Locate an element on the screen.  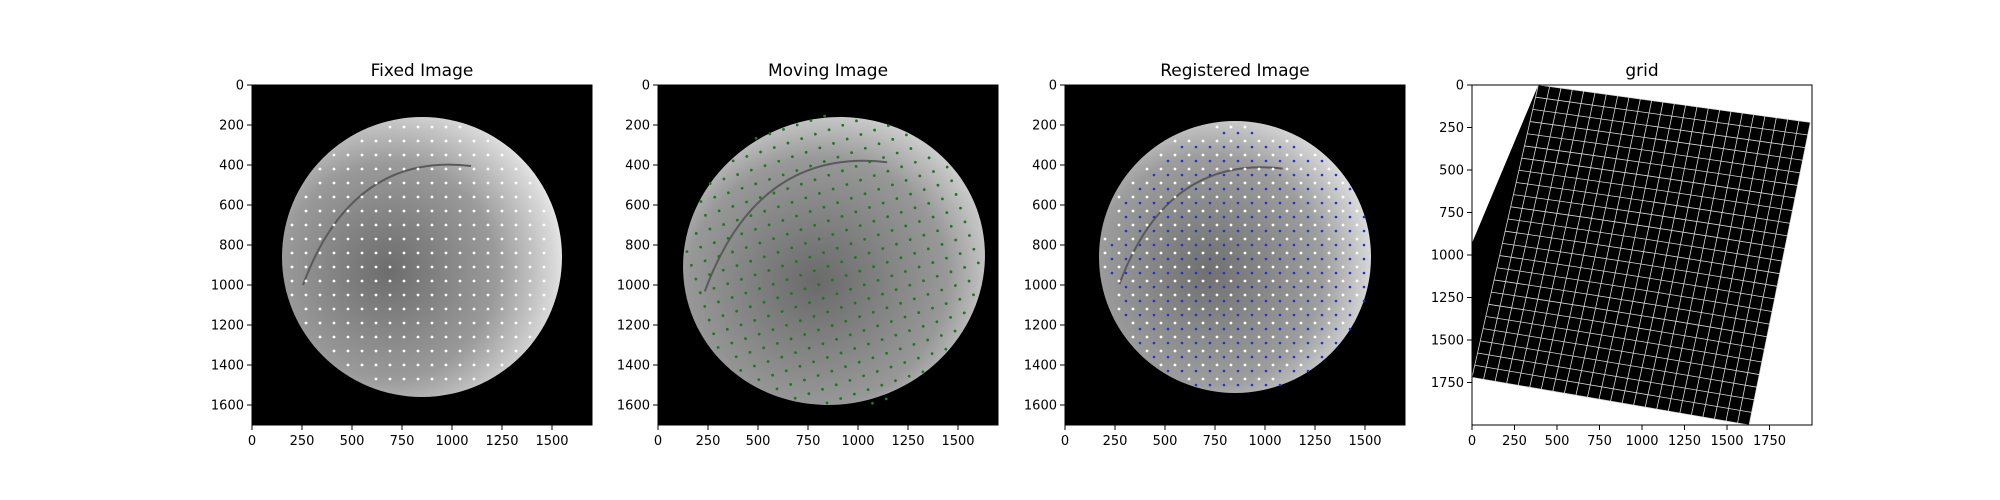
panel-title: Moving Image is located at coordinates (828, 71).